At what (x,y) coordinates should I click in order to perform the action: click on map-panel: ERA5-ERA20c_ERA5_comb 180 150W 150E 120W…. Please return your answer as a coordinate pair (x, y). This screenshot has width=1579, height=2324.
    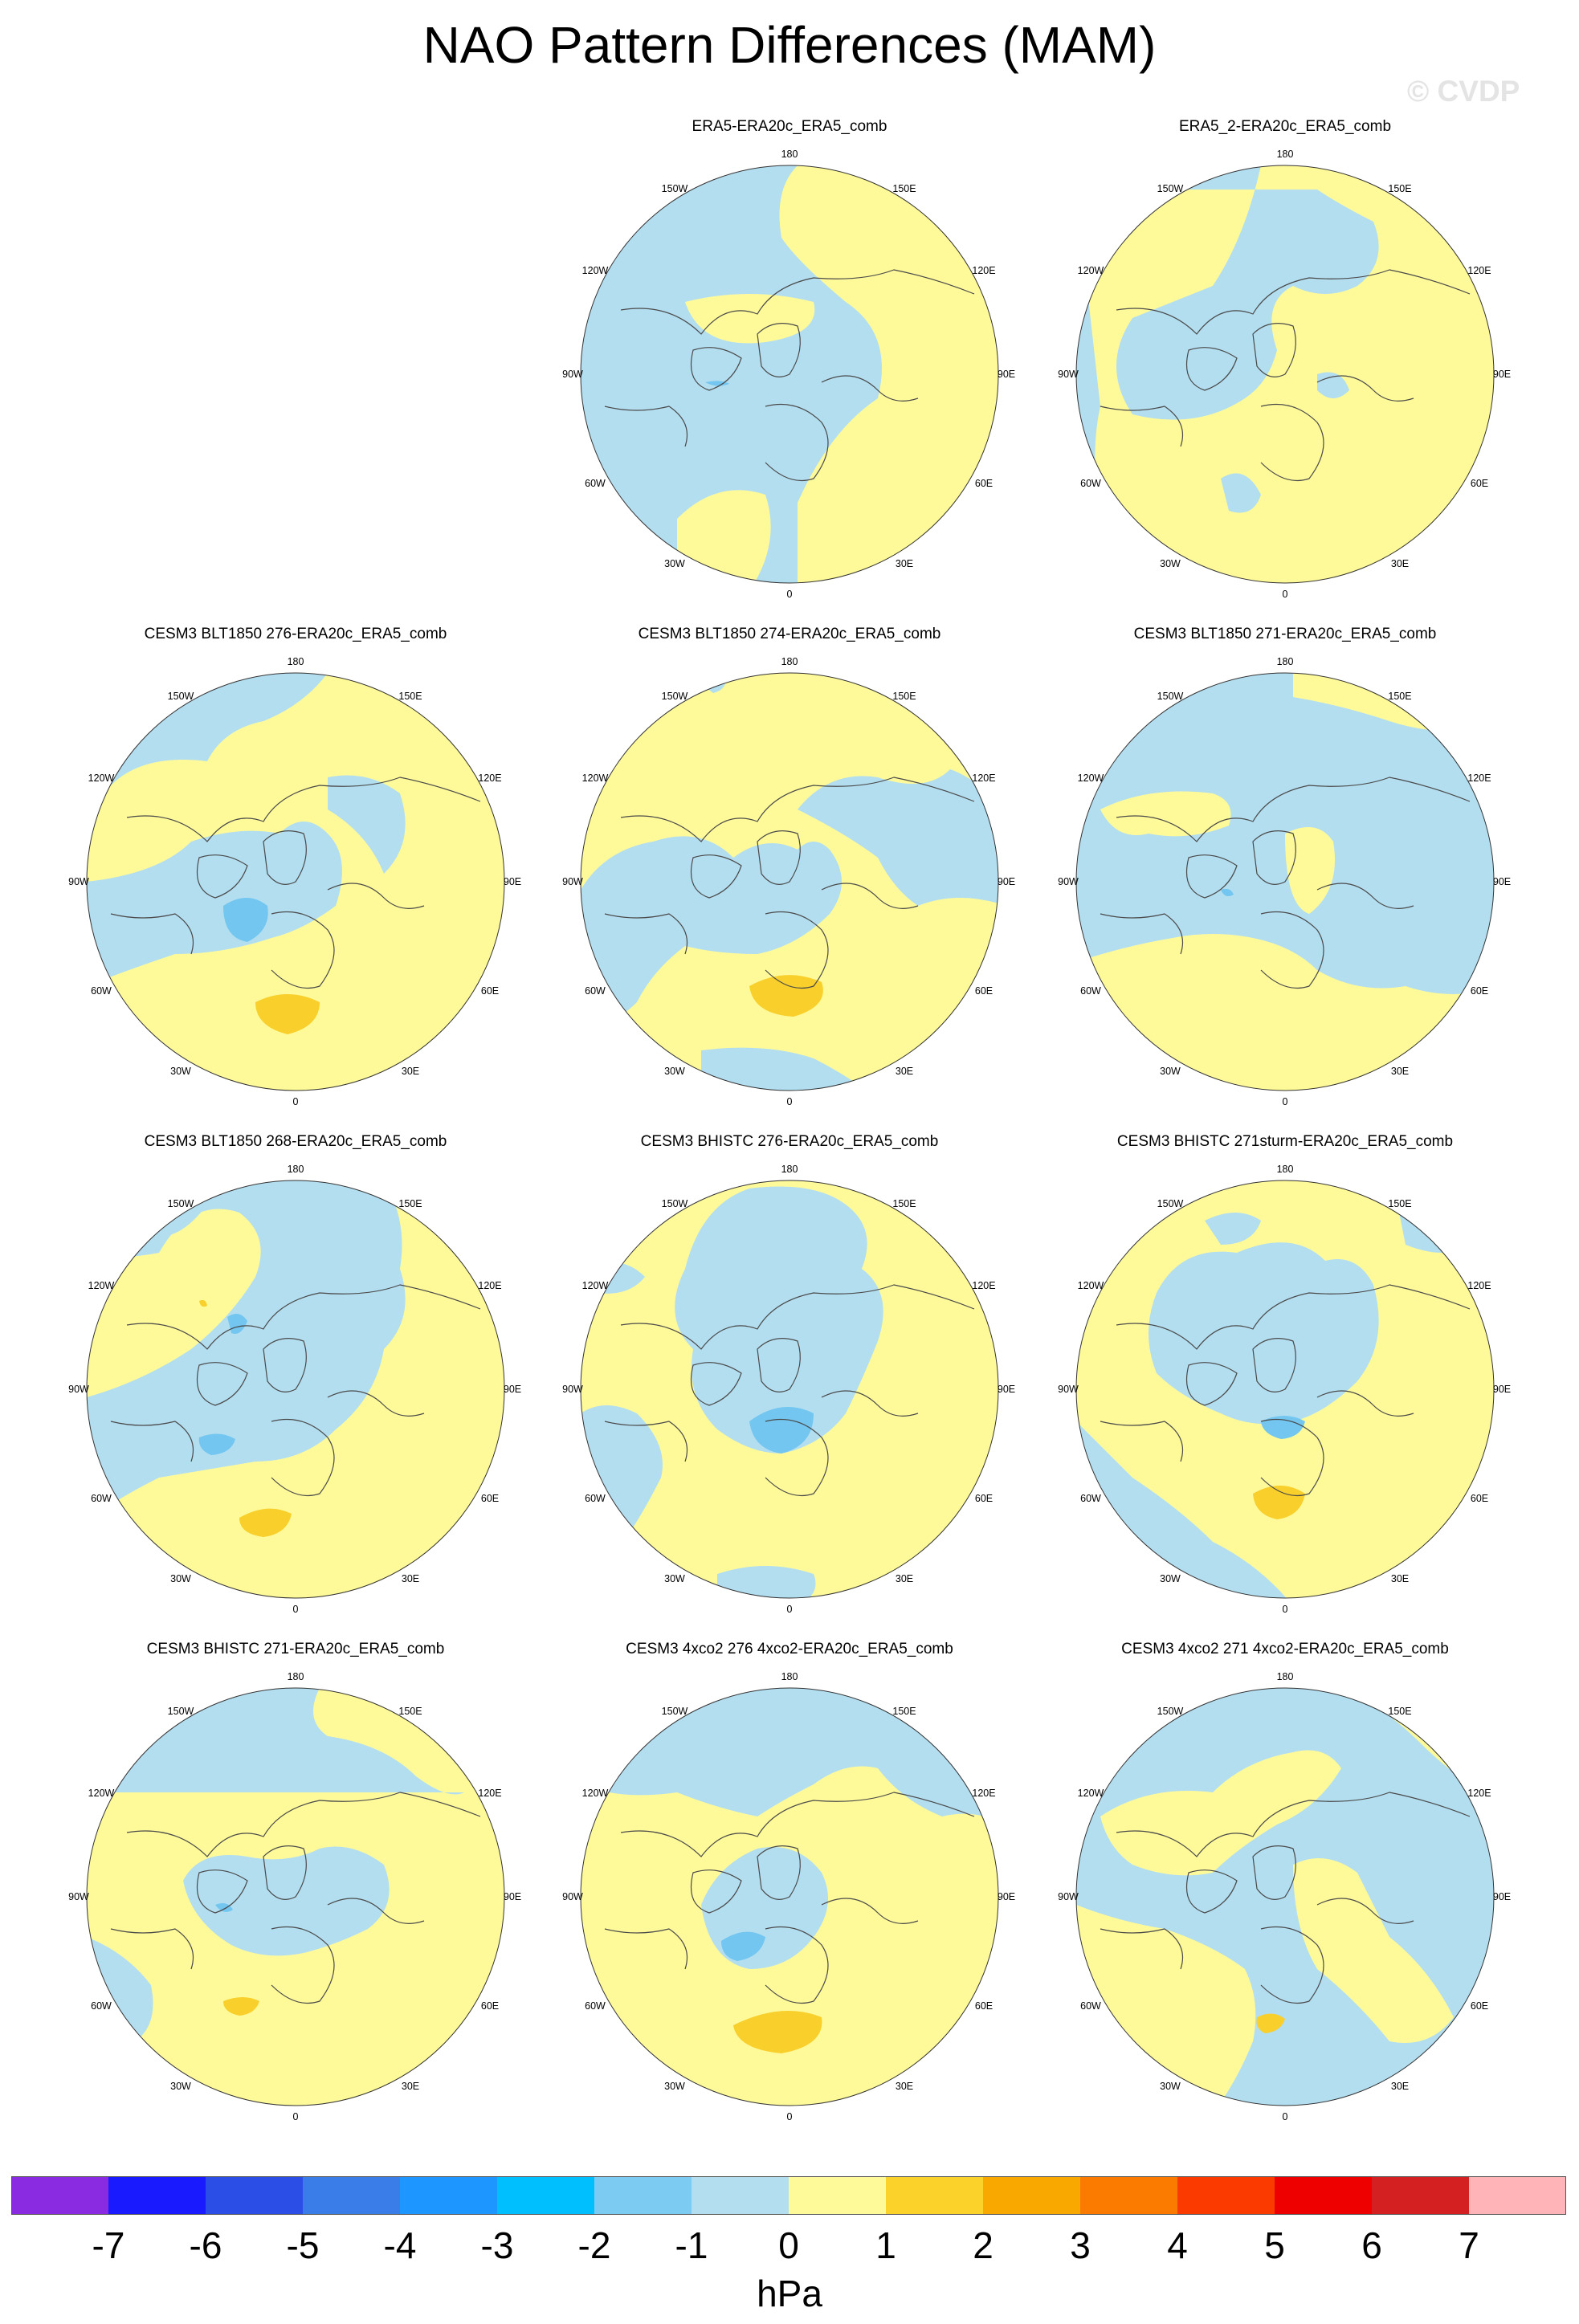
    Looking at the image, I should click on (789, 366).